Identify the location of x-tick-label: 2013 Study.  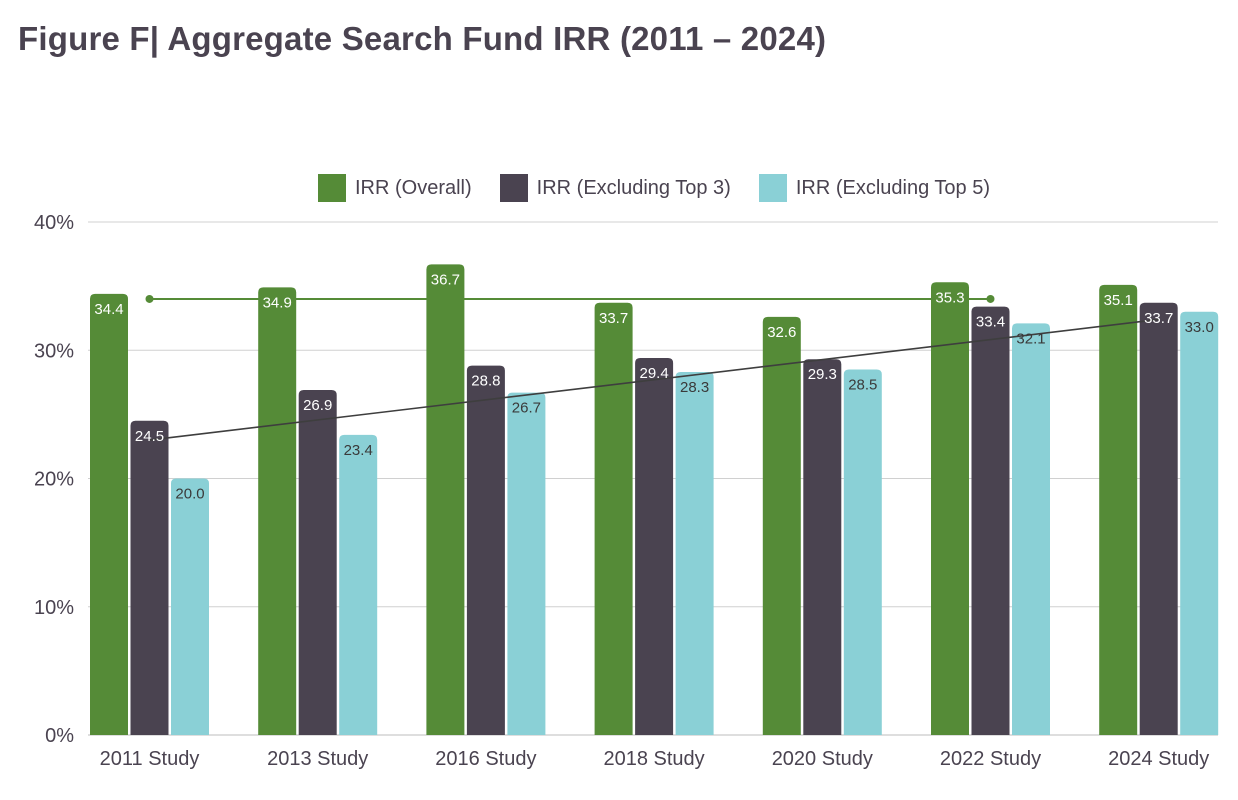
(317, 759).